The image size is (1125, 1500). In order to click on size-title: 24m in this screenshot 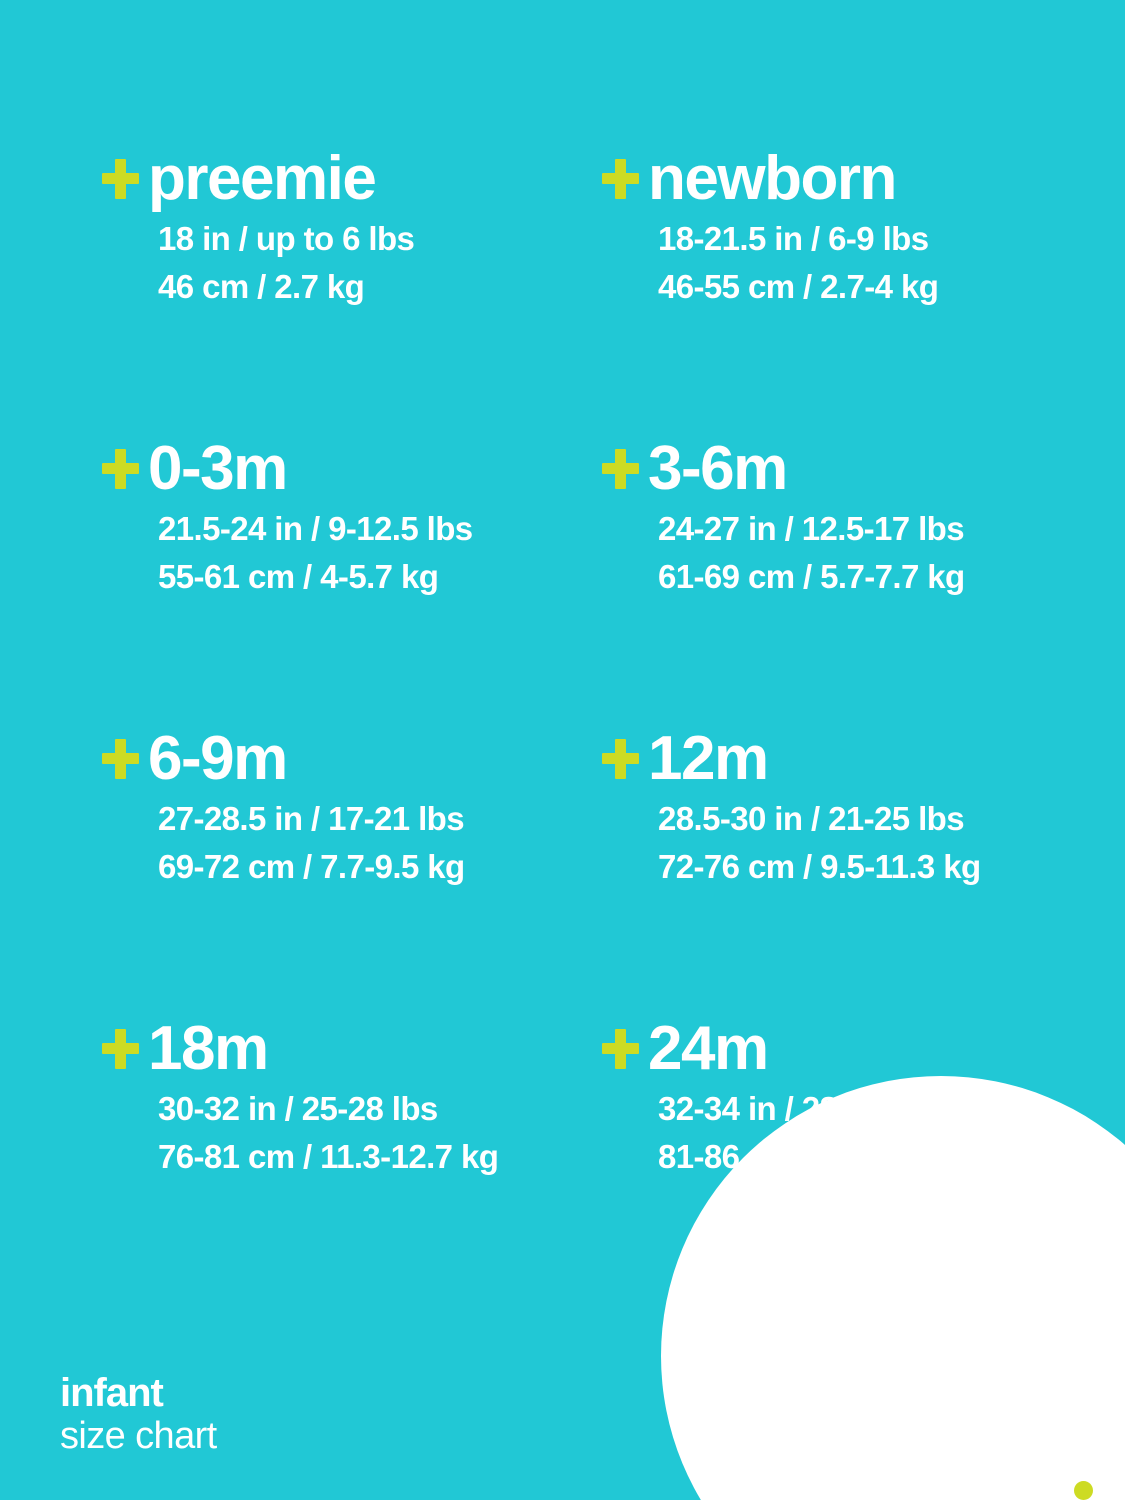, I will do `click(708, 1048)`.